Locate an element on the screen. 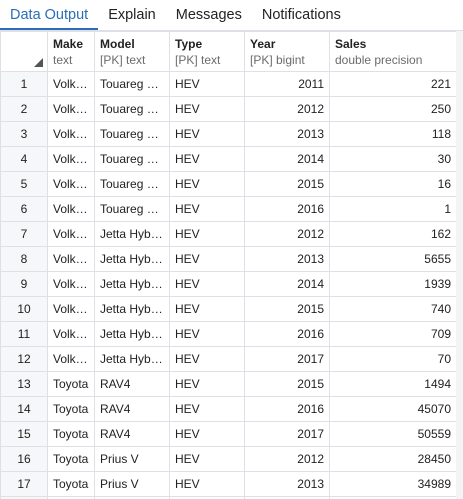 This screenshot has width=463, height=499. sales-cell: 5655 is located at coordinates (393, 259).